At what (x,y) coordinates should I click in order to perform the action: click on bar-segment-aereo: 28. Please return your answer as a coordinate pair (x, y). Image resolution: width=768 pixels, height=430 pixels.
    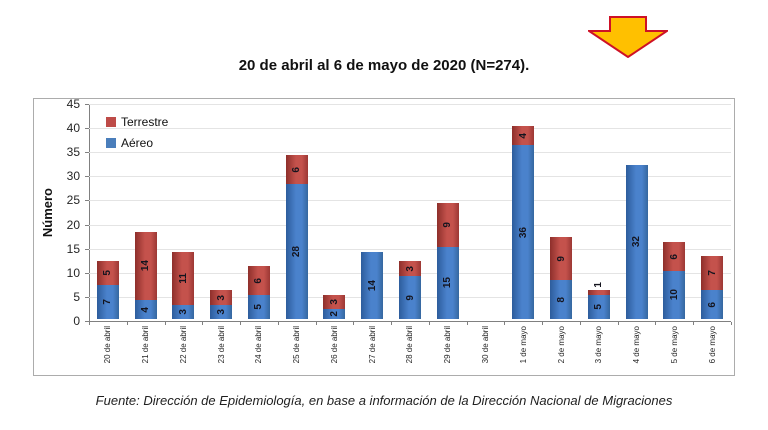
    Looking at the image, I should click on (296, 251).